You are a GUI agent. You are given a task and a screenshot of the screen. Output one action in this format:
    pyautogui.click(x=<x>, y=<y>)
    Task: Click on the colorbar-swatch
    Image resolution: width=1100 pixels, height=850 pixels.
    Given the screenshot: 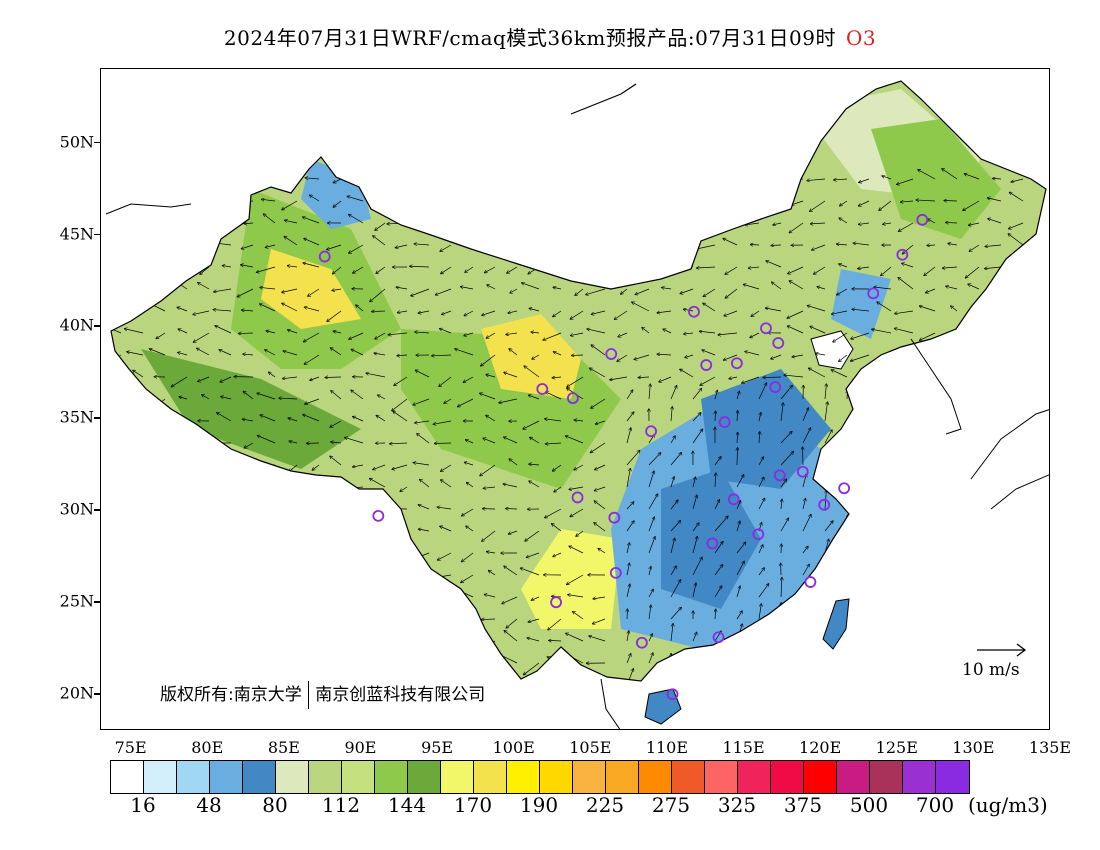 What is the action you would take?
    pyautogui.click(x=325, y=777)
    